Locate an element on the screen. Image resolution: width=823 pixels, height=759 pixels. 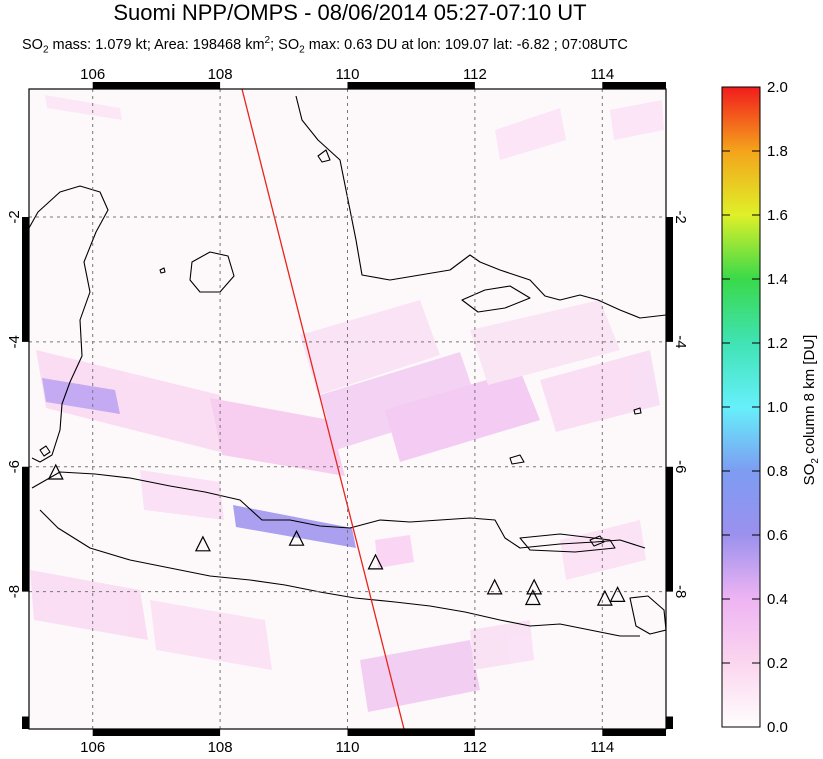
lon-tick-label-top: 114 is located at coordinates (602, 74).